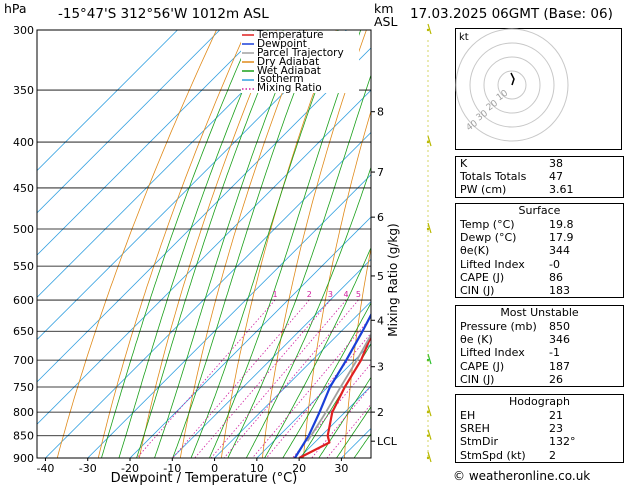 This screenshot has height=486, width=629. Describe the element at coordinates (539, 210) in the screenshot. I see `surface-title: Surface` at that location.